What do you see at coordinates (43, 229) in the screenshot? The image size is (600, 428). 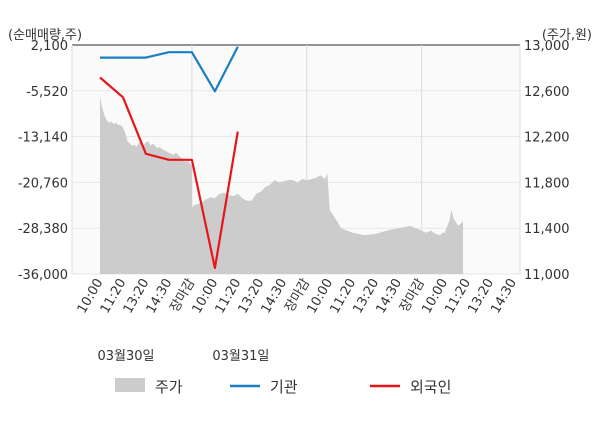 I see `left-tick-label: -28,380` at bounding box center [43, 229].